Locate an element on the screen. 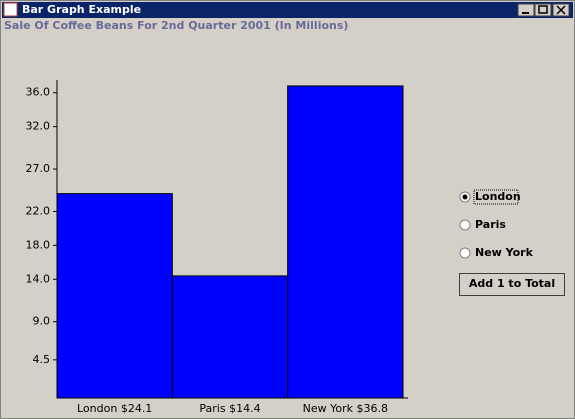 The image size is (575, 419). window-buttons is located at coordinates (543, 10).